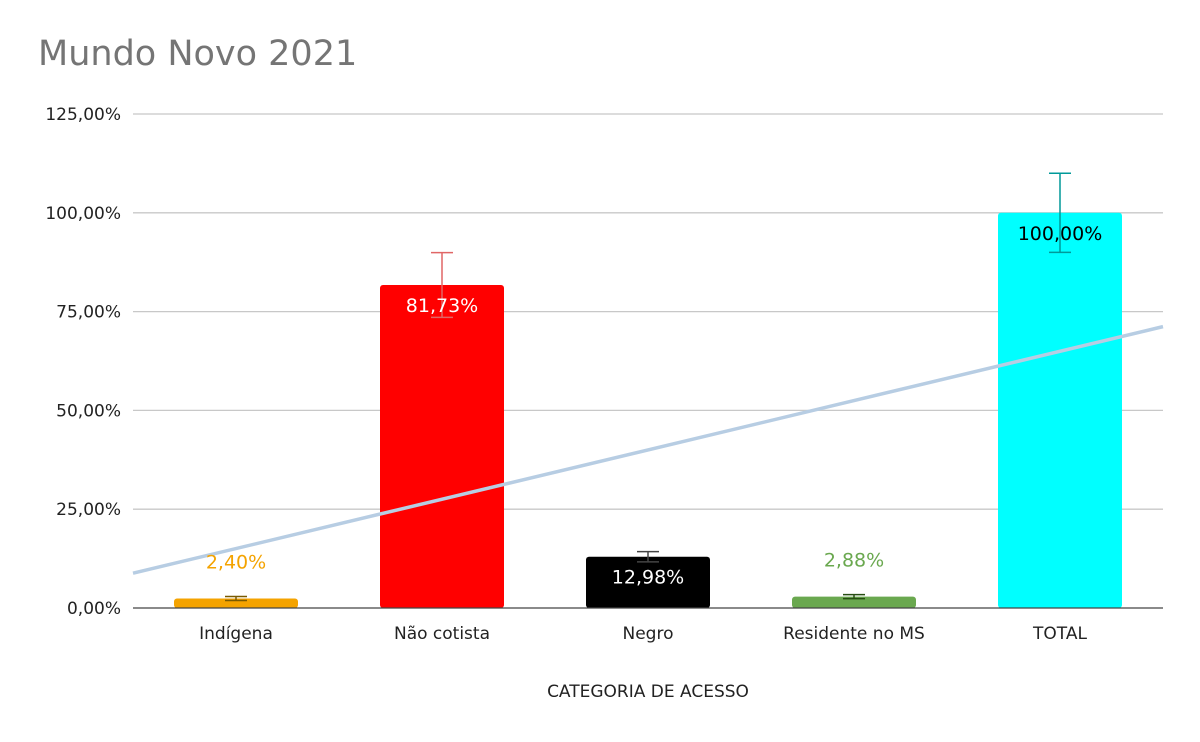 This screenshot has width=1200, height=742. Describe the element at coordinates (648, 692) in the screenshot. I see `x-axis-title: CATEGORIA DE ACESSO` at that location.